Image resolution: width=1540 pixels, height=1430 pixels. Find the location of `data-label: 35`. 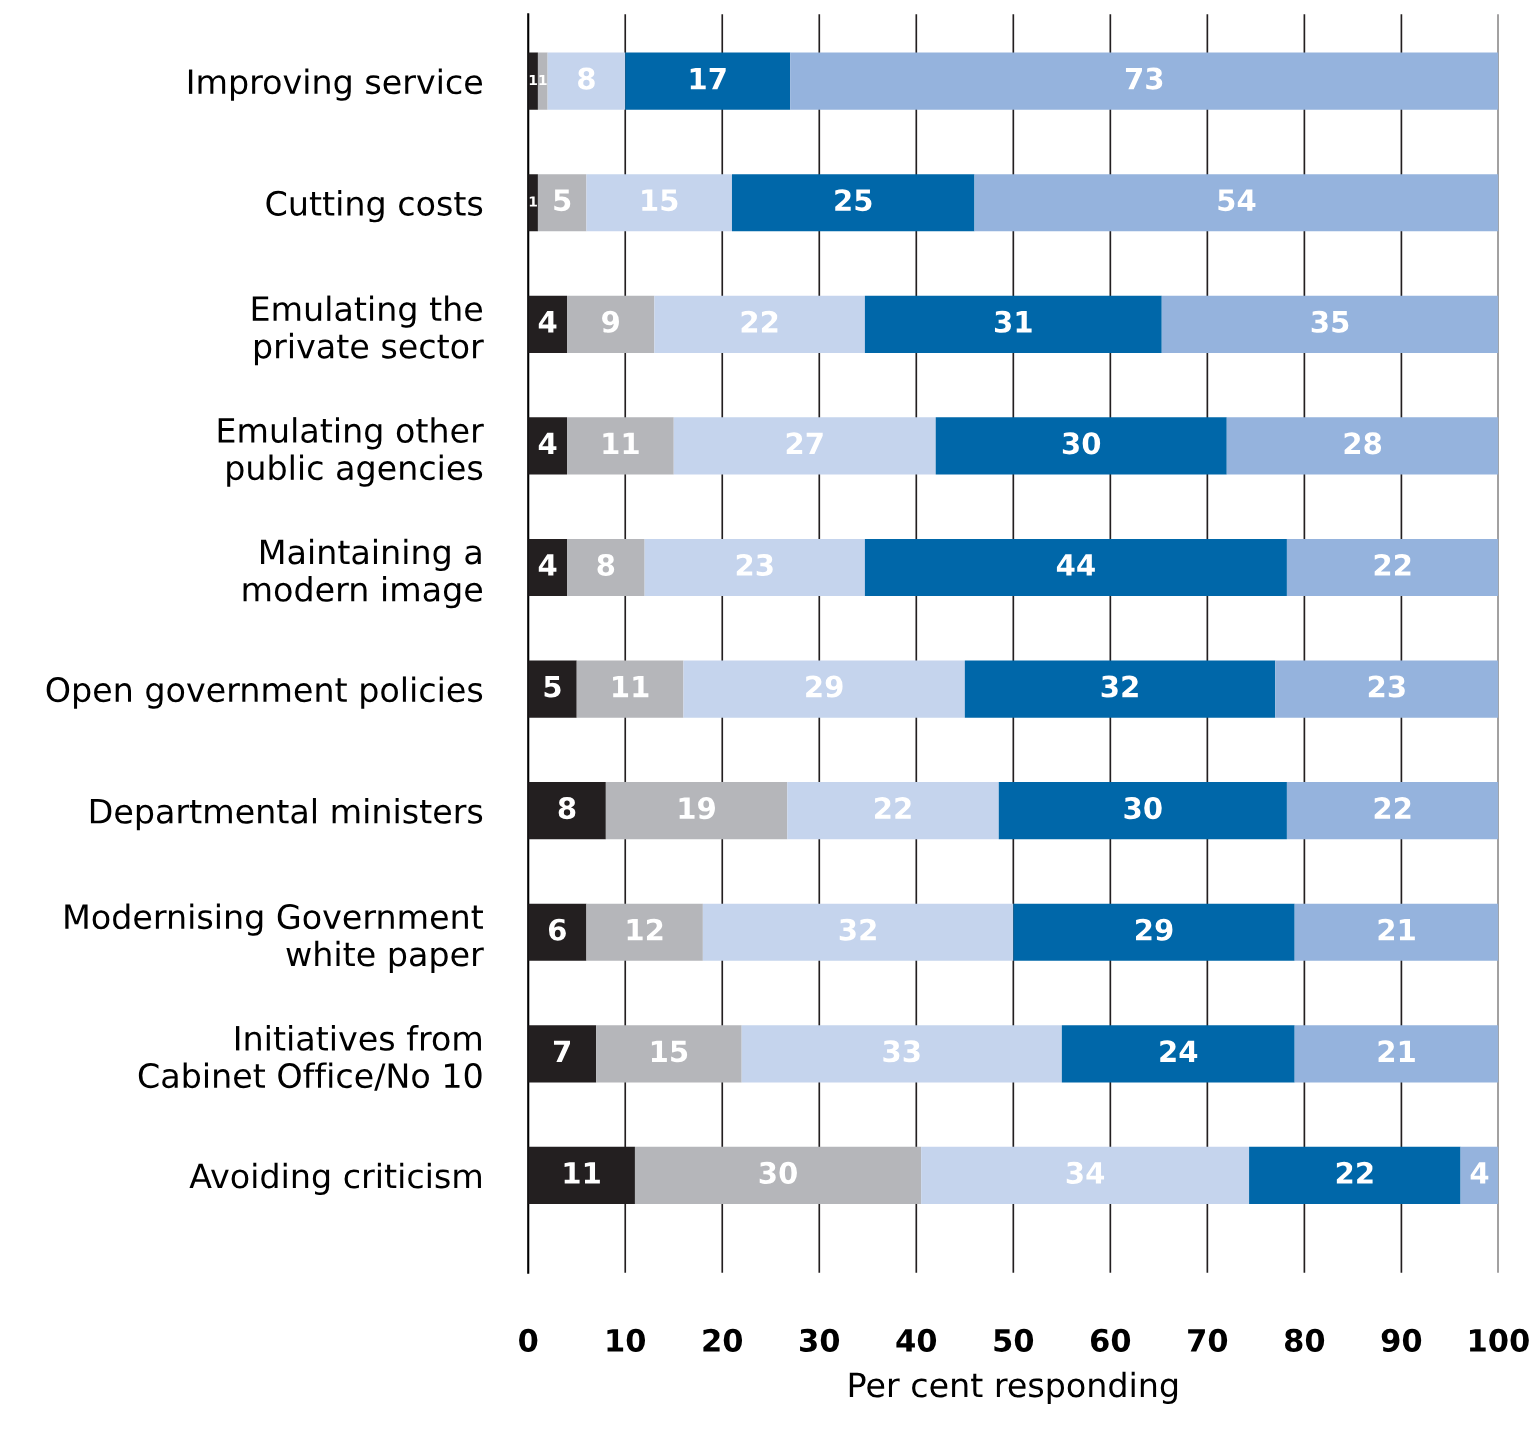

data-label: 35 is located at coordinates (1330, 321).